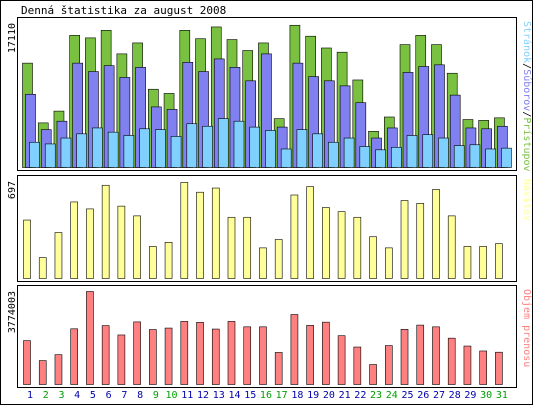 Image resolution: width=533 pixels, height=405 pixels. What do you see at coordinates (234, 395) in the screenshot?
I see `x-tick-label: 14` at bounding box center [234, 395].